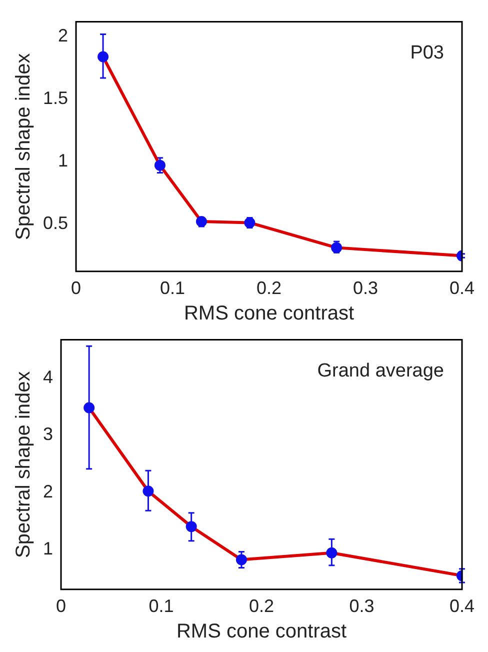 This screenshot has width=488, height=652. What do you see at coordinates (48, 434) in the screenshot?
I see `y-tick-label: 3` at bounding box center [48, 434].